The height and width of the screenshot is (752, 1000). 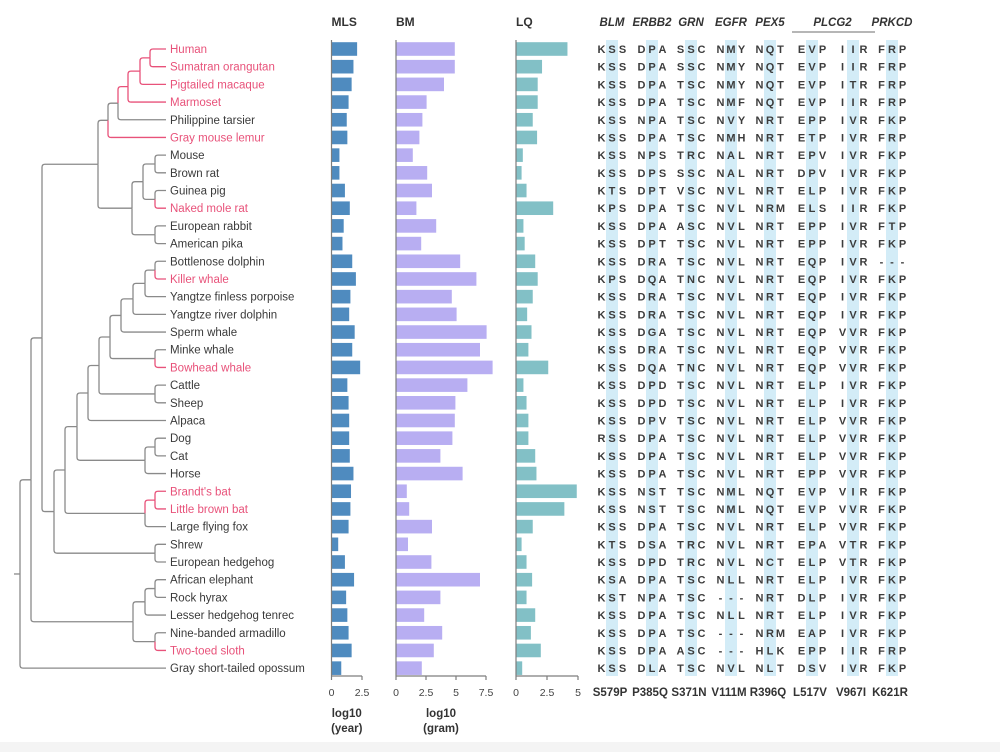 I want to click on species-label: Cat, so click(x=179, y=457).